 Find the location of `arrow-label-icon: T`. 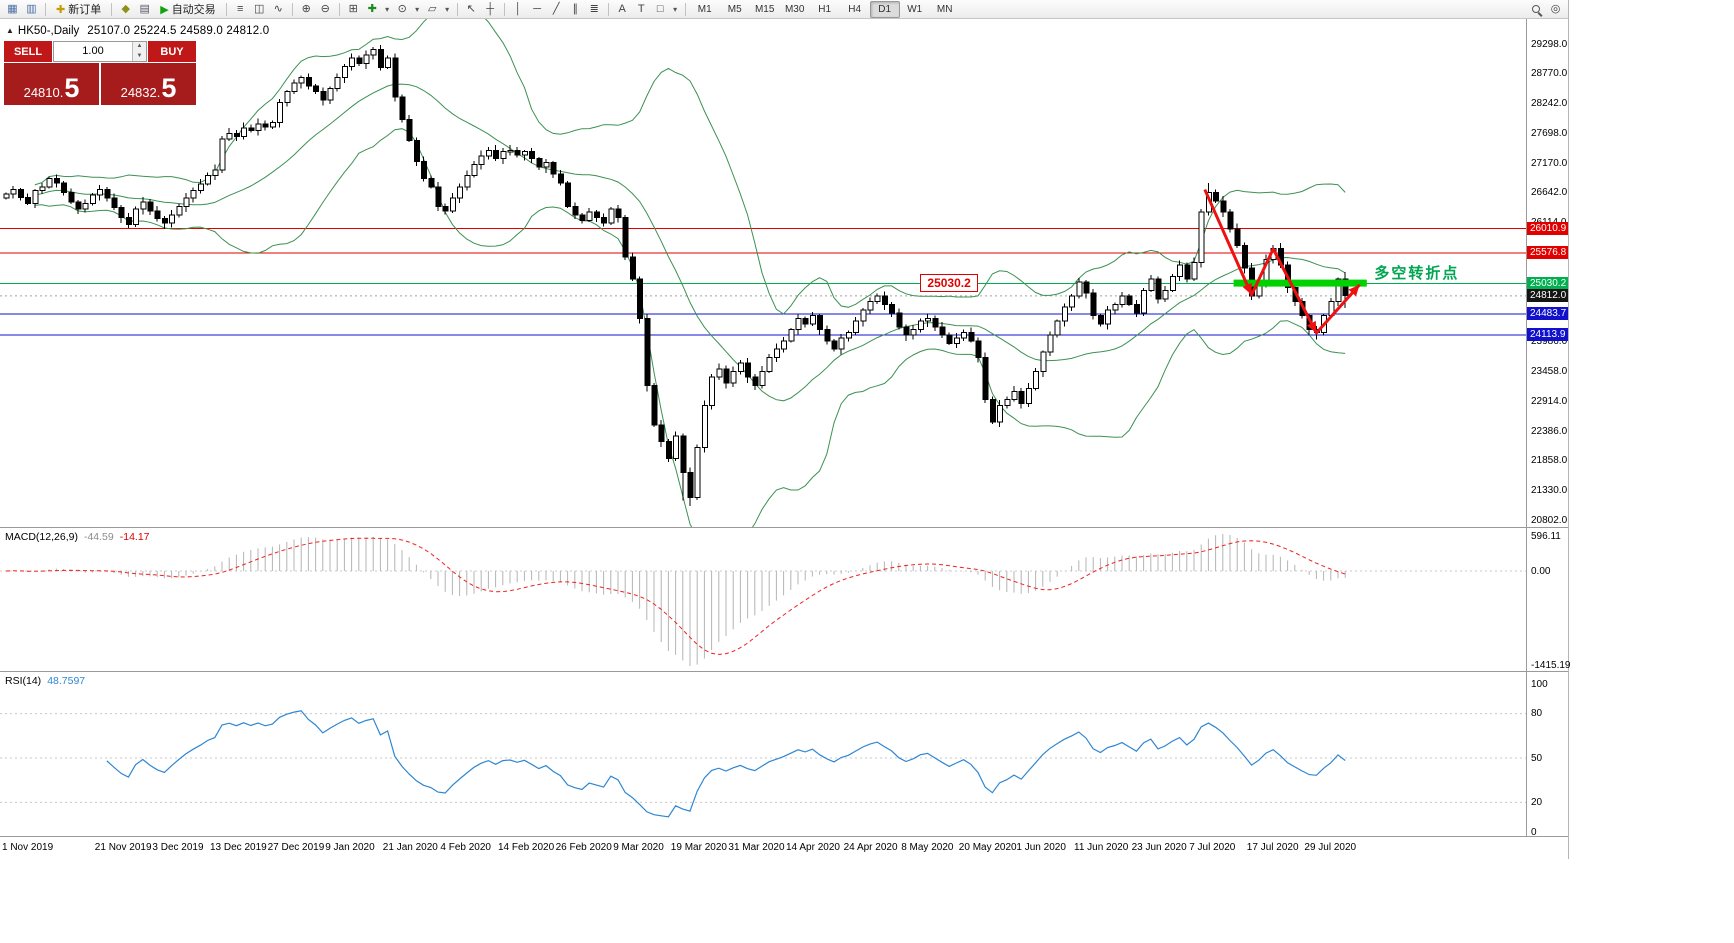

arrow-label-icon: T is located at coordinates (641, 8).